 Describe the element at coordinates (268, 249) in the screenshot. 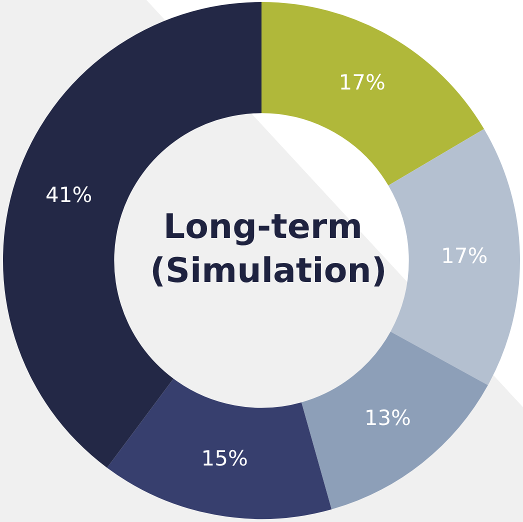

I see `text: Long-term (Simulation)` at that location.